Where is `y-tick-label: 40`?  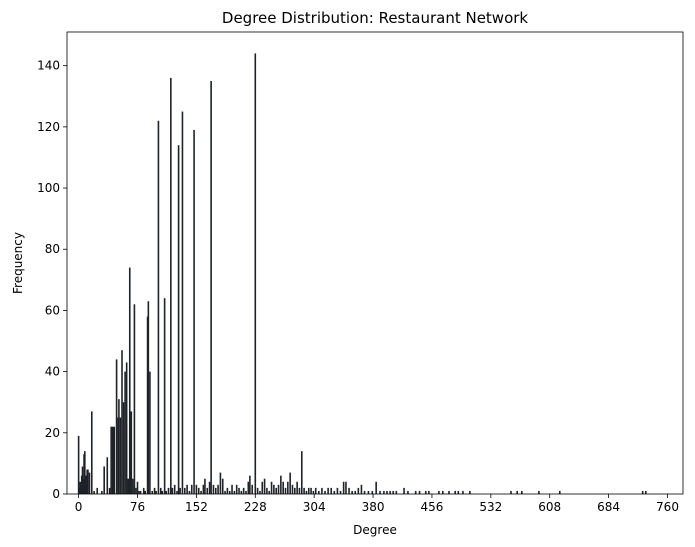
y-tick-label: 40 is located at coordinates (52, 372).